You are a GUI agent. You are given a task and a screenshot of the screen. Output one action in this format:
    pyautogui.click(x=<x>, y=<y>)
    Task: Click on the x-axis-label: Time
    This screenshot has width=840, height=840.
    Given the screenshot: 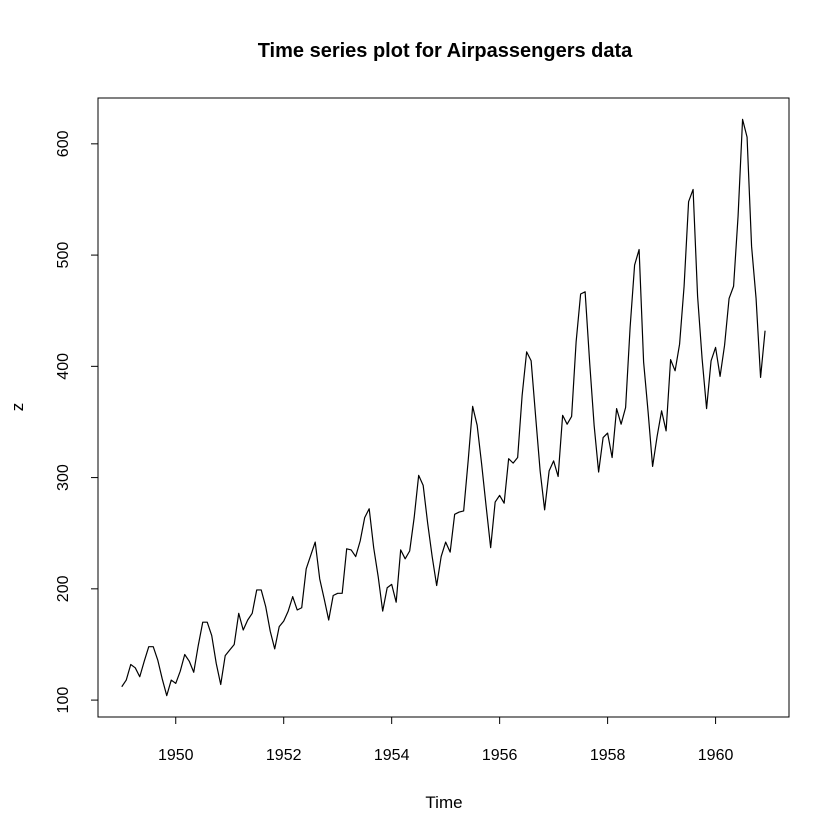 What is the action you would take?
    pyautogui.click(x=443, y=802)
    